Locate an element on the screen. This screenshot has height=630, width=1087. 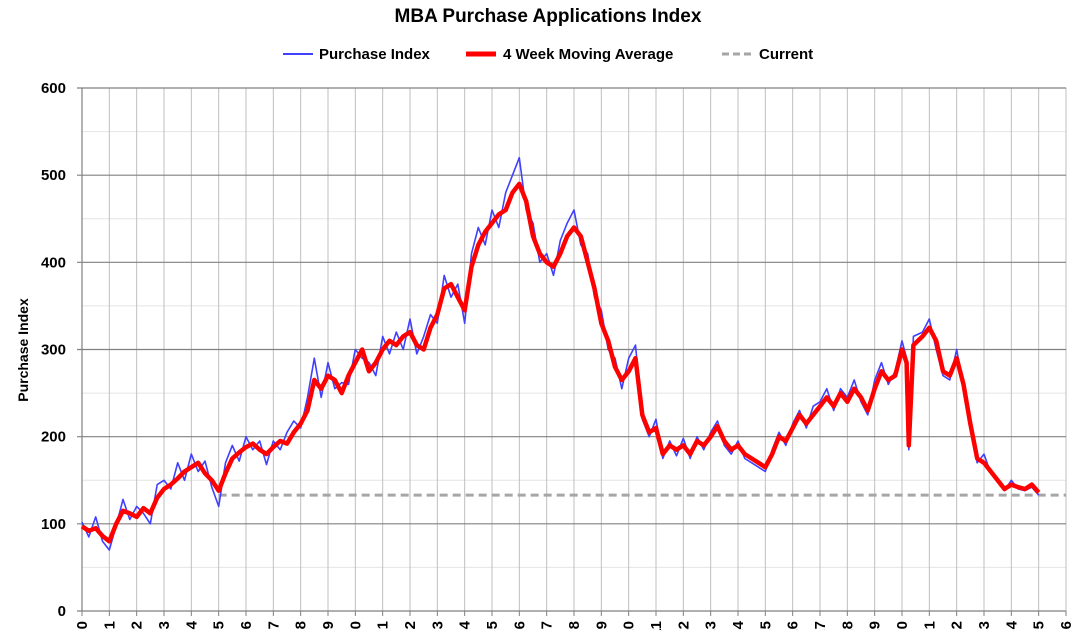
legend-label-moving-average: 4 Week Moving Average is located at coordinates (588, 54).